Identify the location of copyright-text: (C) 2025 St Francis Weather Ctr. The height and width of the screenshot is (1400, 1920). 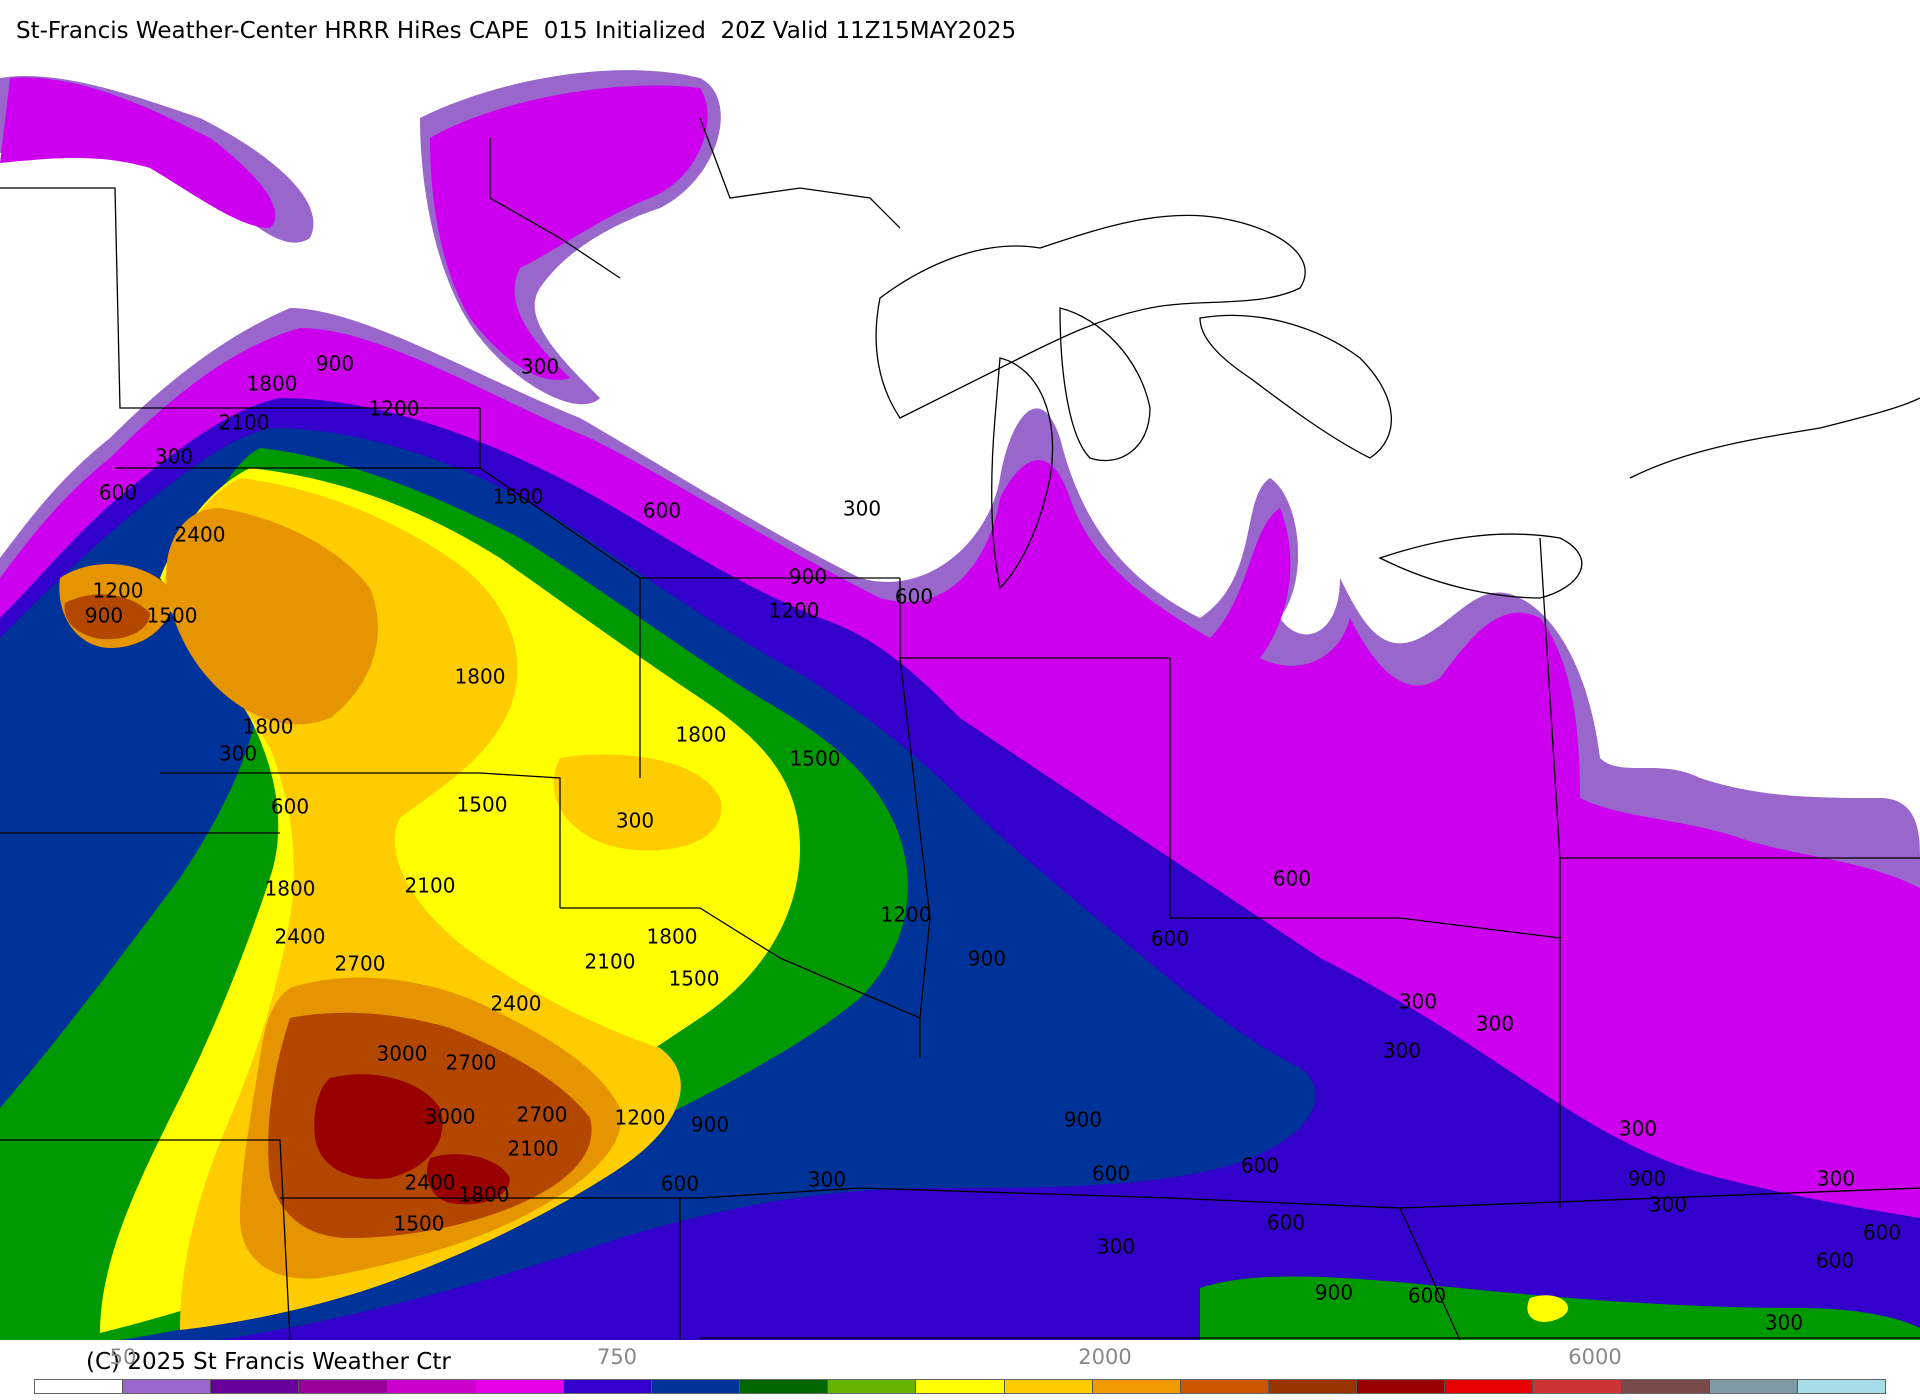
(268, 1362).